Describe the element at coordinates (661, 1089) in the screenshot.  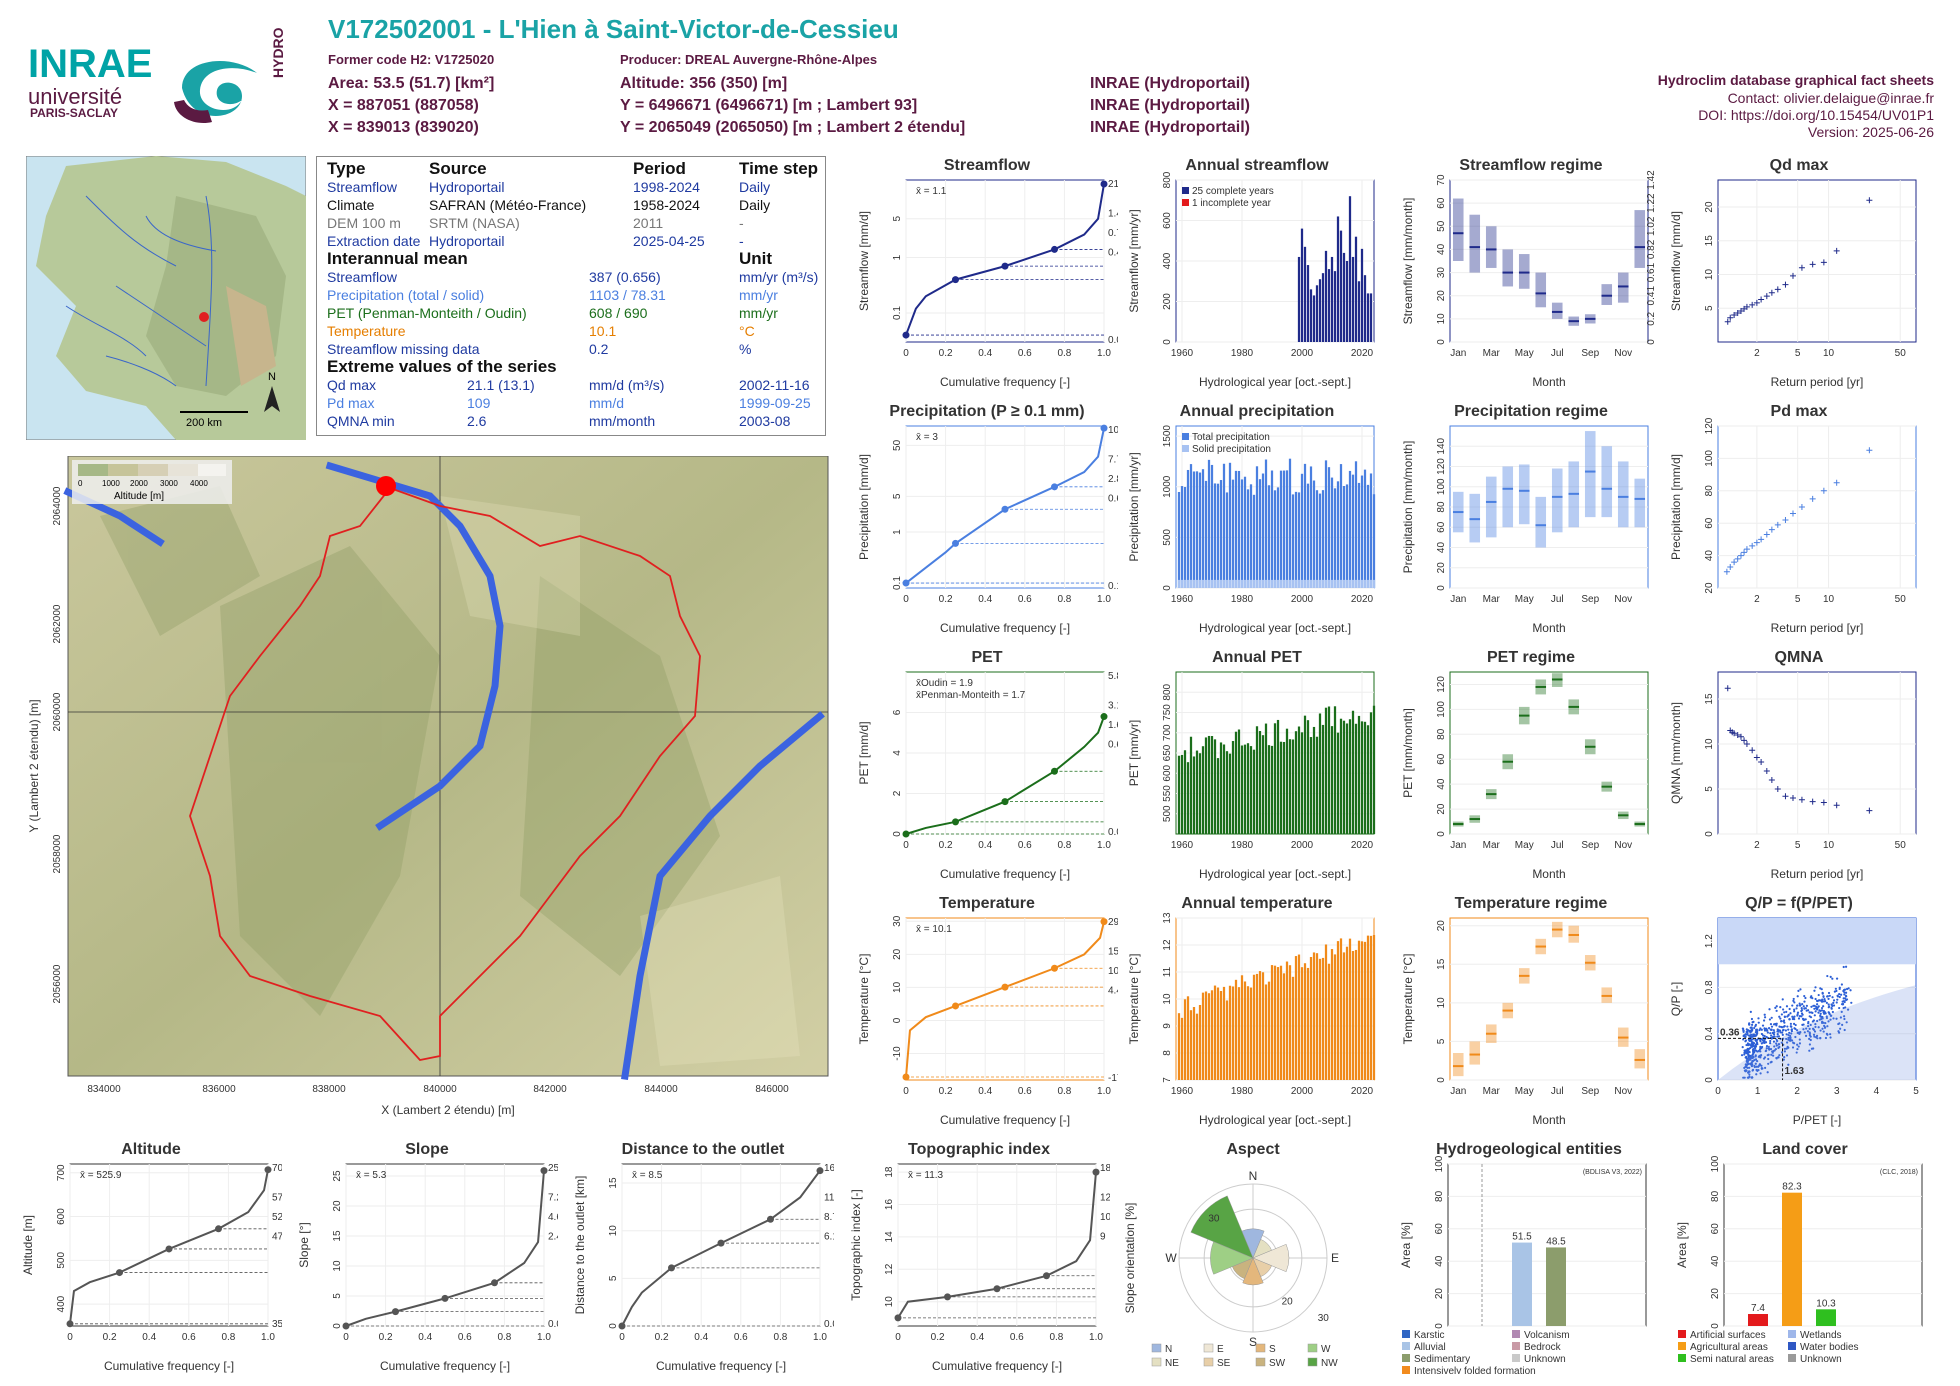
I see `x-tick: 844000` at that location.